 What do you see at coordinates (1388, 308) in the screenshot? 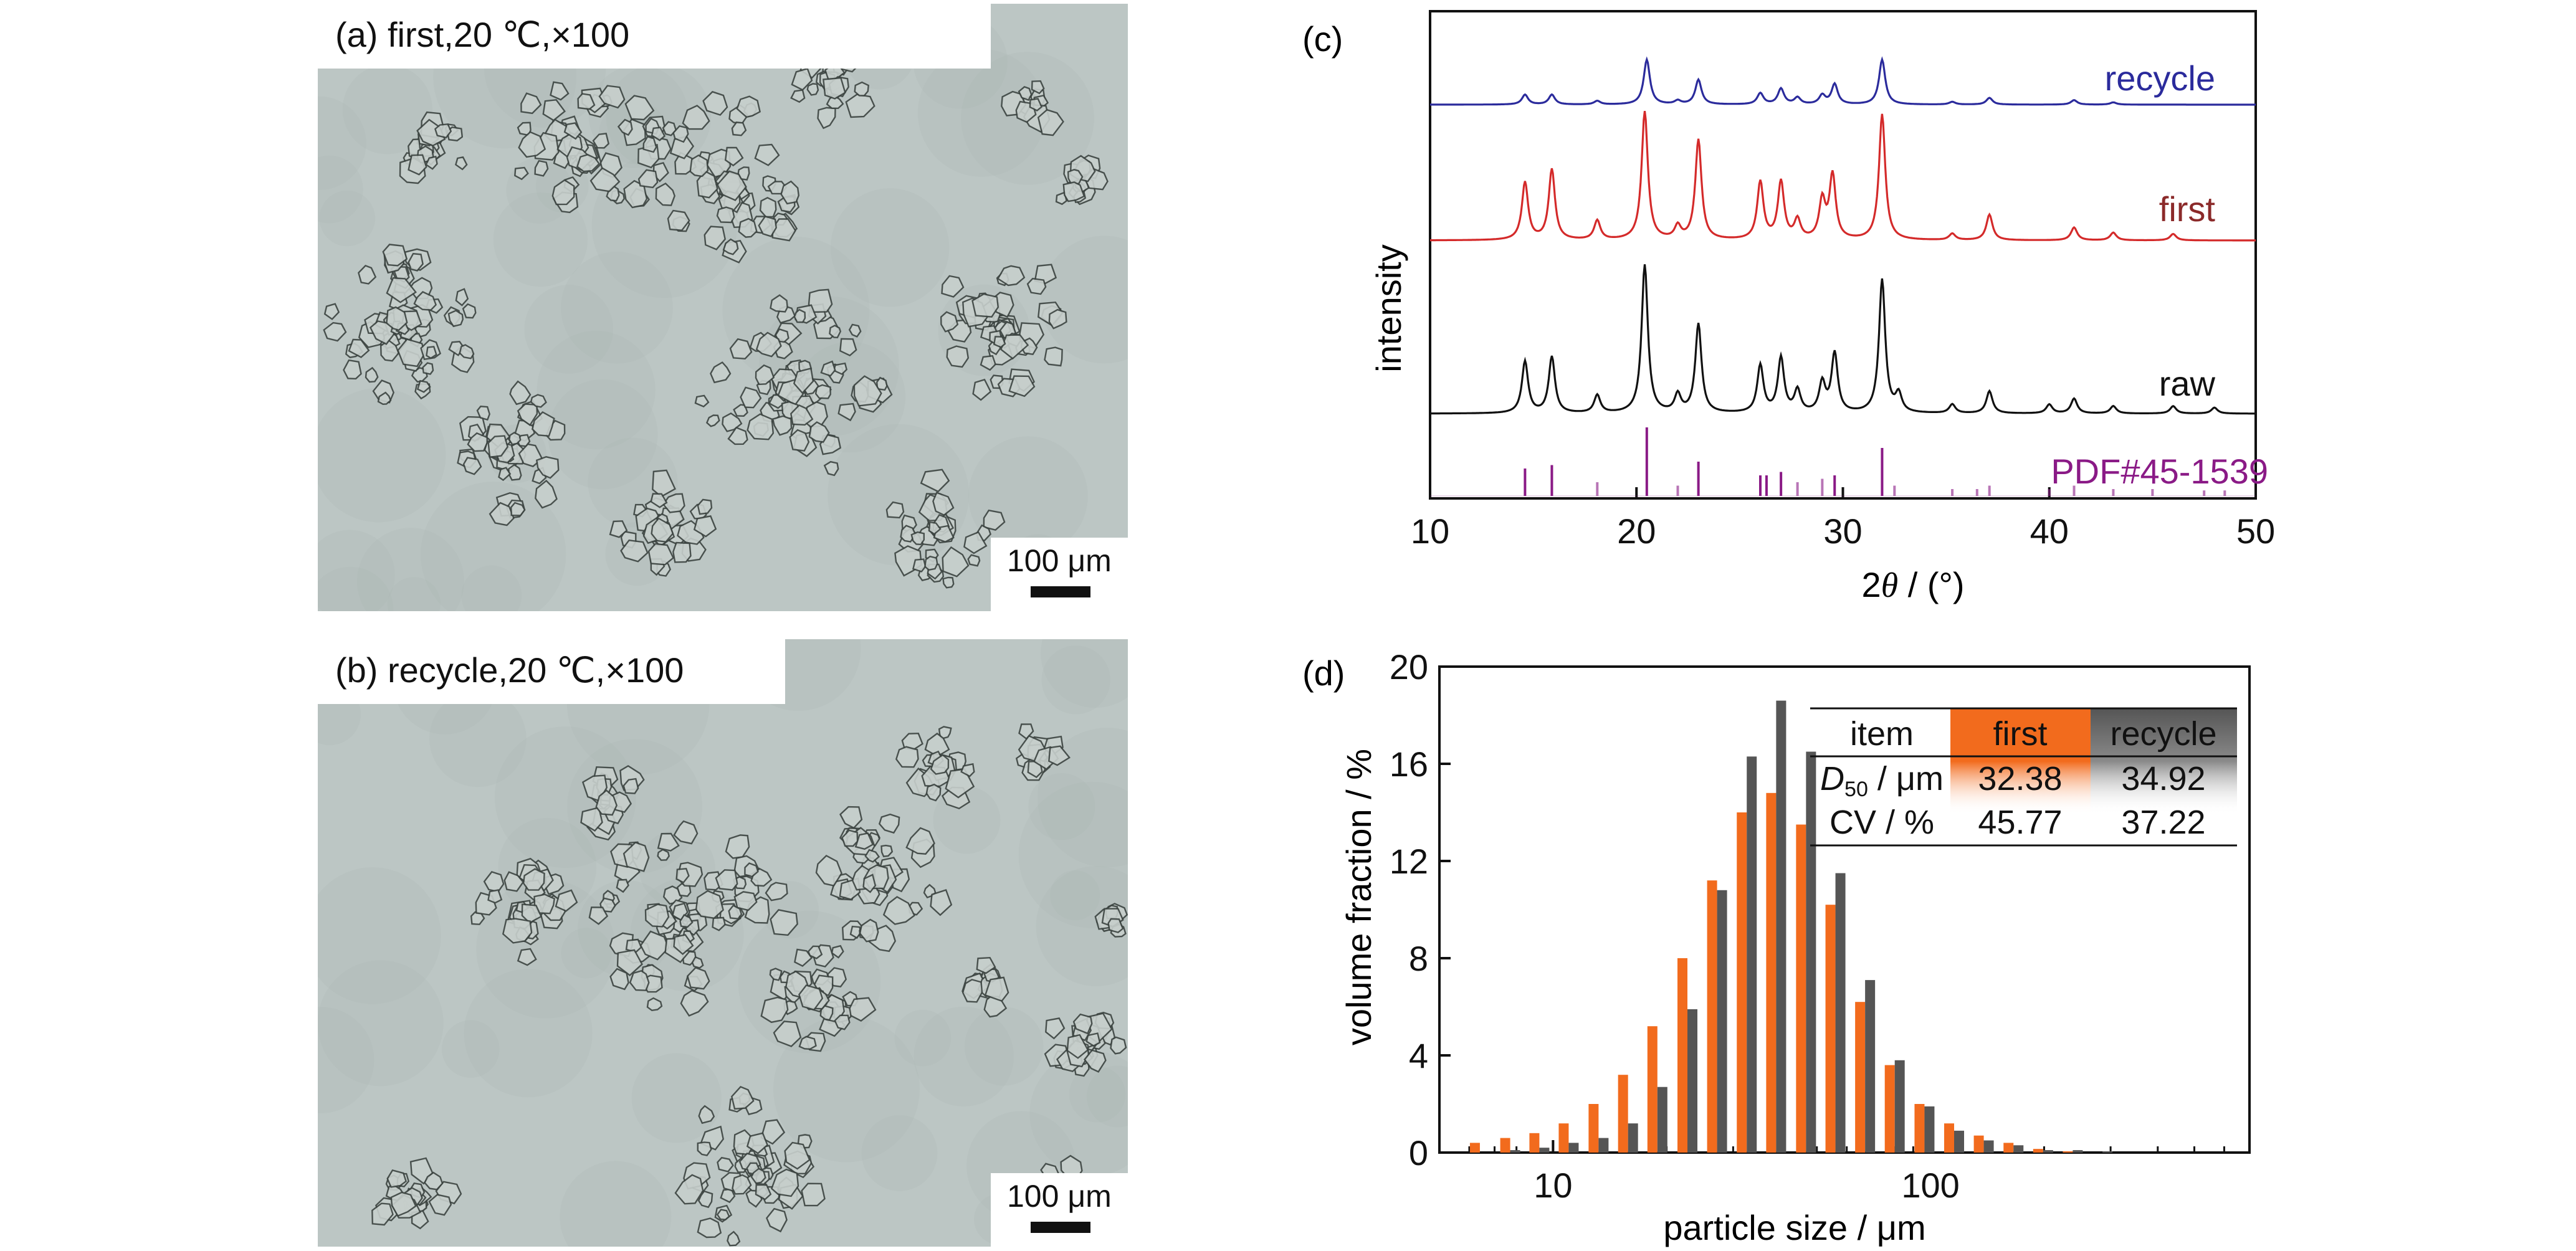
I see `xrd-y-axis-label: intensity` at bounding box center [1388, 308].